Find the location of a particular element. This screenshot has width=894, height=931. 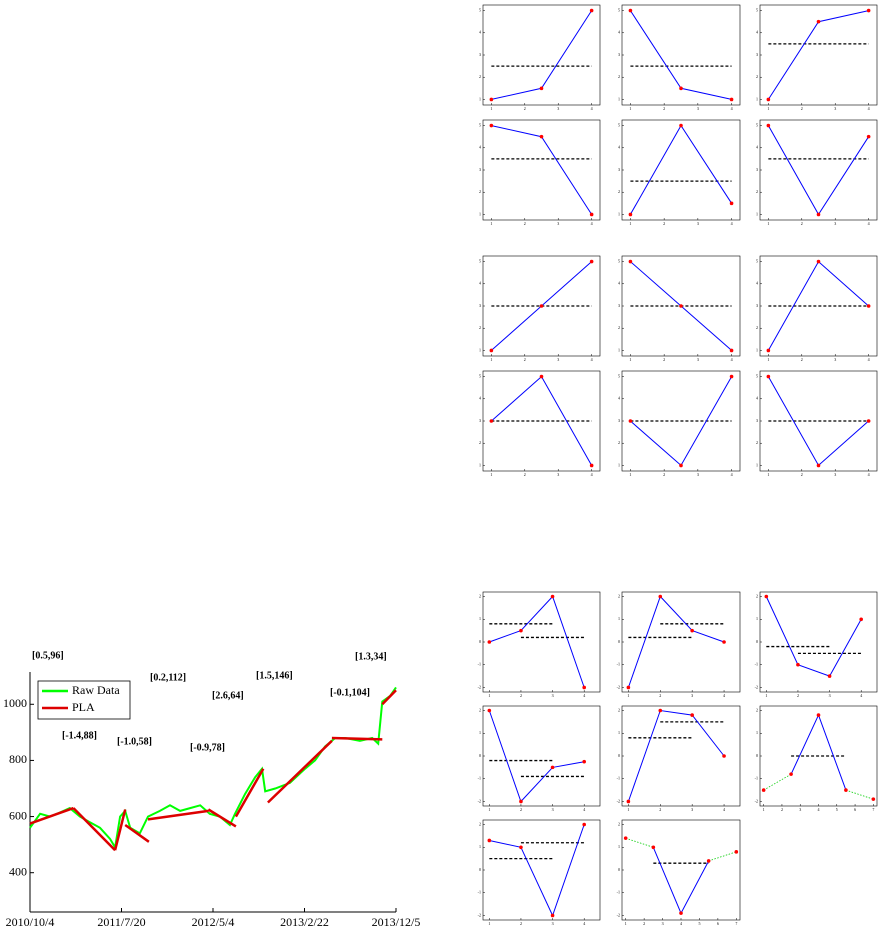

x-tick-label: 5 is located at coordinates (699, 923).